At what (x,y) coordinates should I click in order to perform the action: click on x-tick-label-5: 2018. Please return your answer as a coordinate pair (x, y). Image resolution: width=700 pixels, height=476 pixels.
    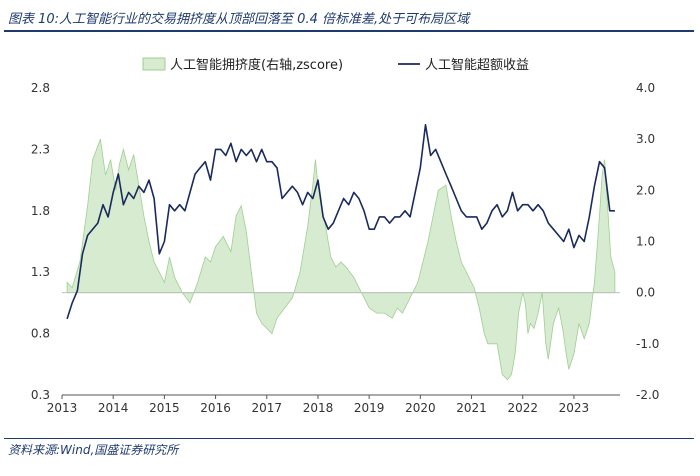
    Looking at the image, I should click on (318, 408).